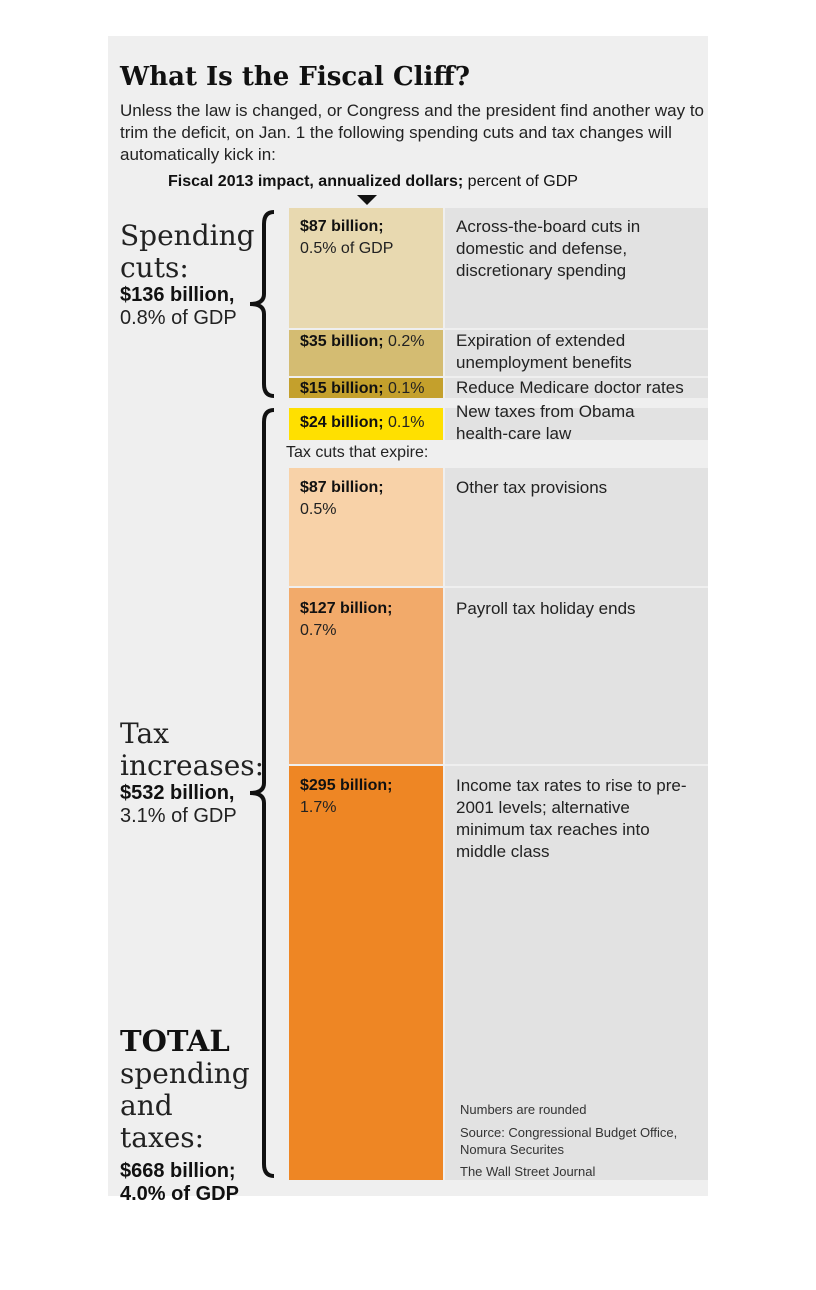  Describe the element at coordinates (318, 630) in the screenshot. I see `segment-pct: 0.7%` at that location.